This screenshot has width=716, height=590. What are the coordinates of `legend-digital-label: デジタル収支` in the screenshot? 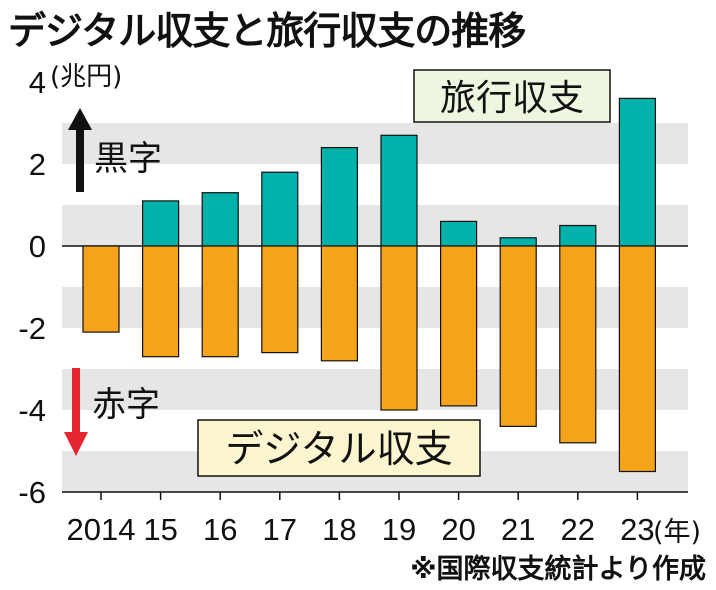 It's located at (338, 449).